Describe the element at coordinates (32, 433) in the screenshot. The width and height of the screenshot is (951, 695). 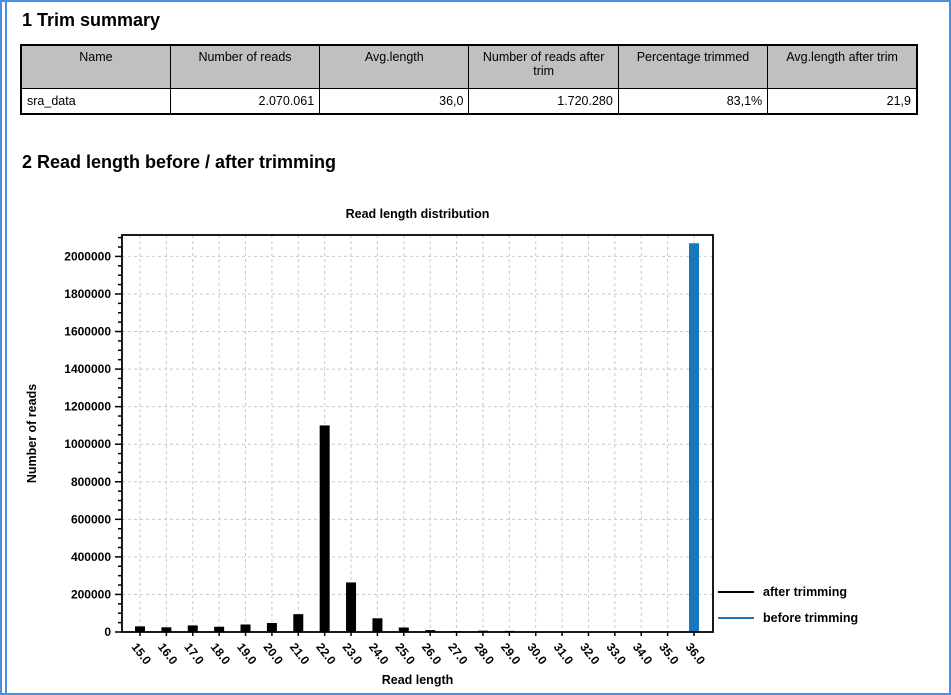
I see `y-axis-label: Number of reads` at that location.